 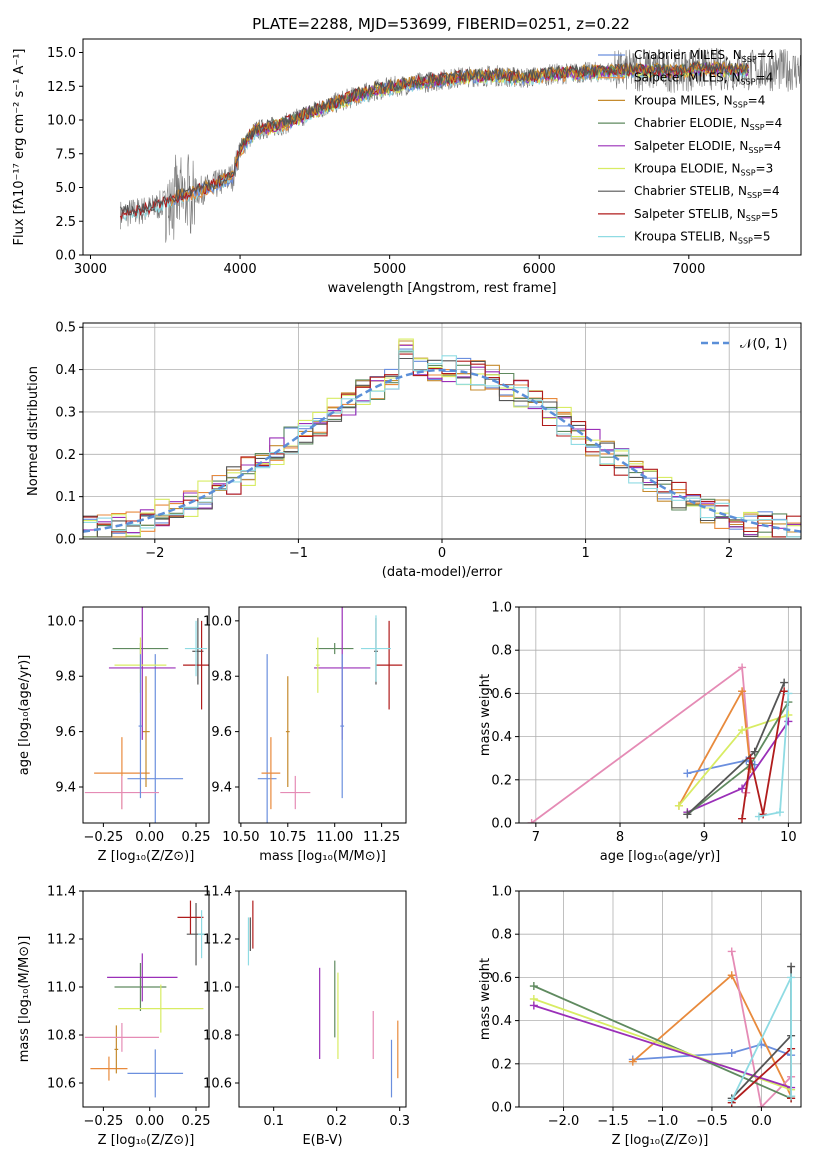 What do you see at coordinates (434, 137) in the screenshot?
I see `model-line-chabrier_stelib` at bounding box center [434, 137].